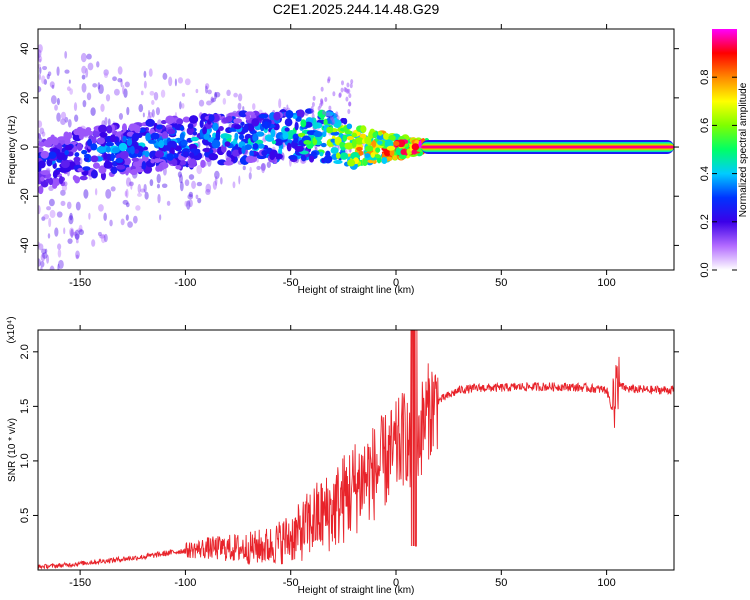  I want to click on spectrogram-ytick-label: -20, so click(25, 196).